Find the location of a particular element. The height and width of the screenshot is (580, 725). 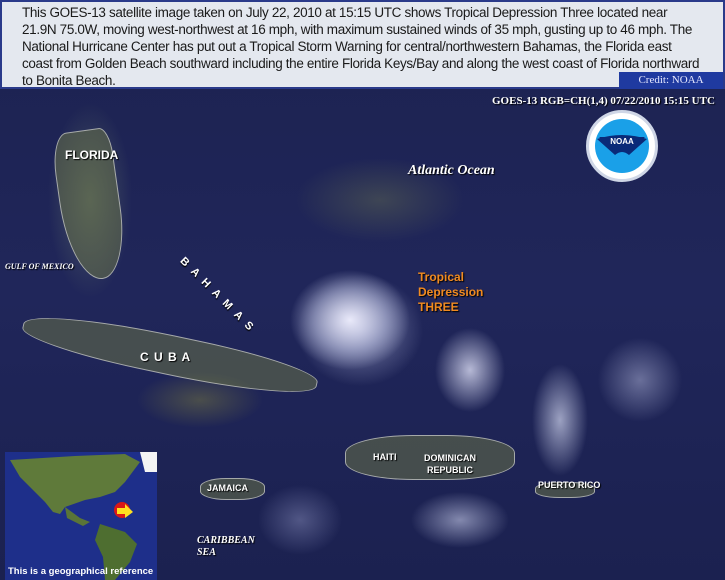

storm-label-line2: Depression is located at coordinates (451, 292).